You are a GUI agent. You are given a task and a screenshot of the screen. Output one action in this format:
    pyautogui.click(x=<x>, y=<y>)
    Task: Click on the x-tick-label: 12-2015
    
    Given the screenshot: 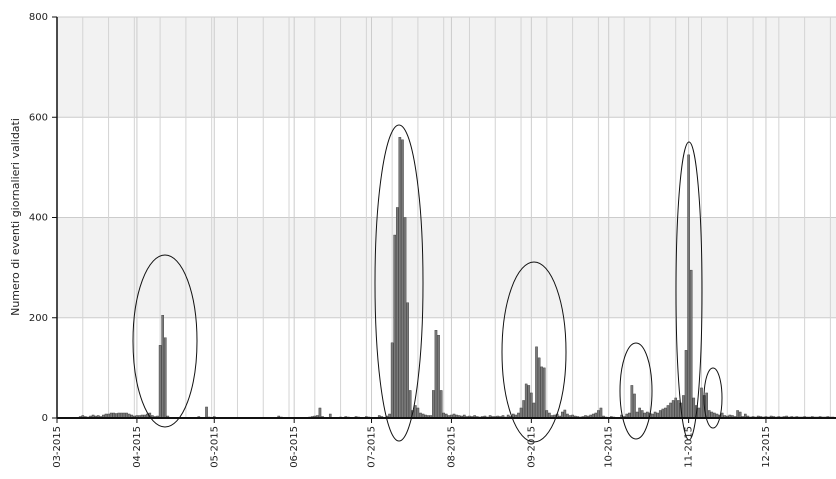 What is the action you would take?
    pyautogui.click(x=766, y=447)
    